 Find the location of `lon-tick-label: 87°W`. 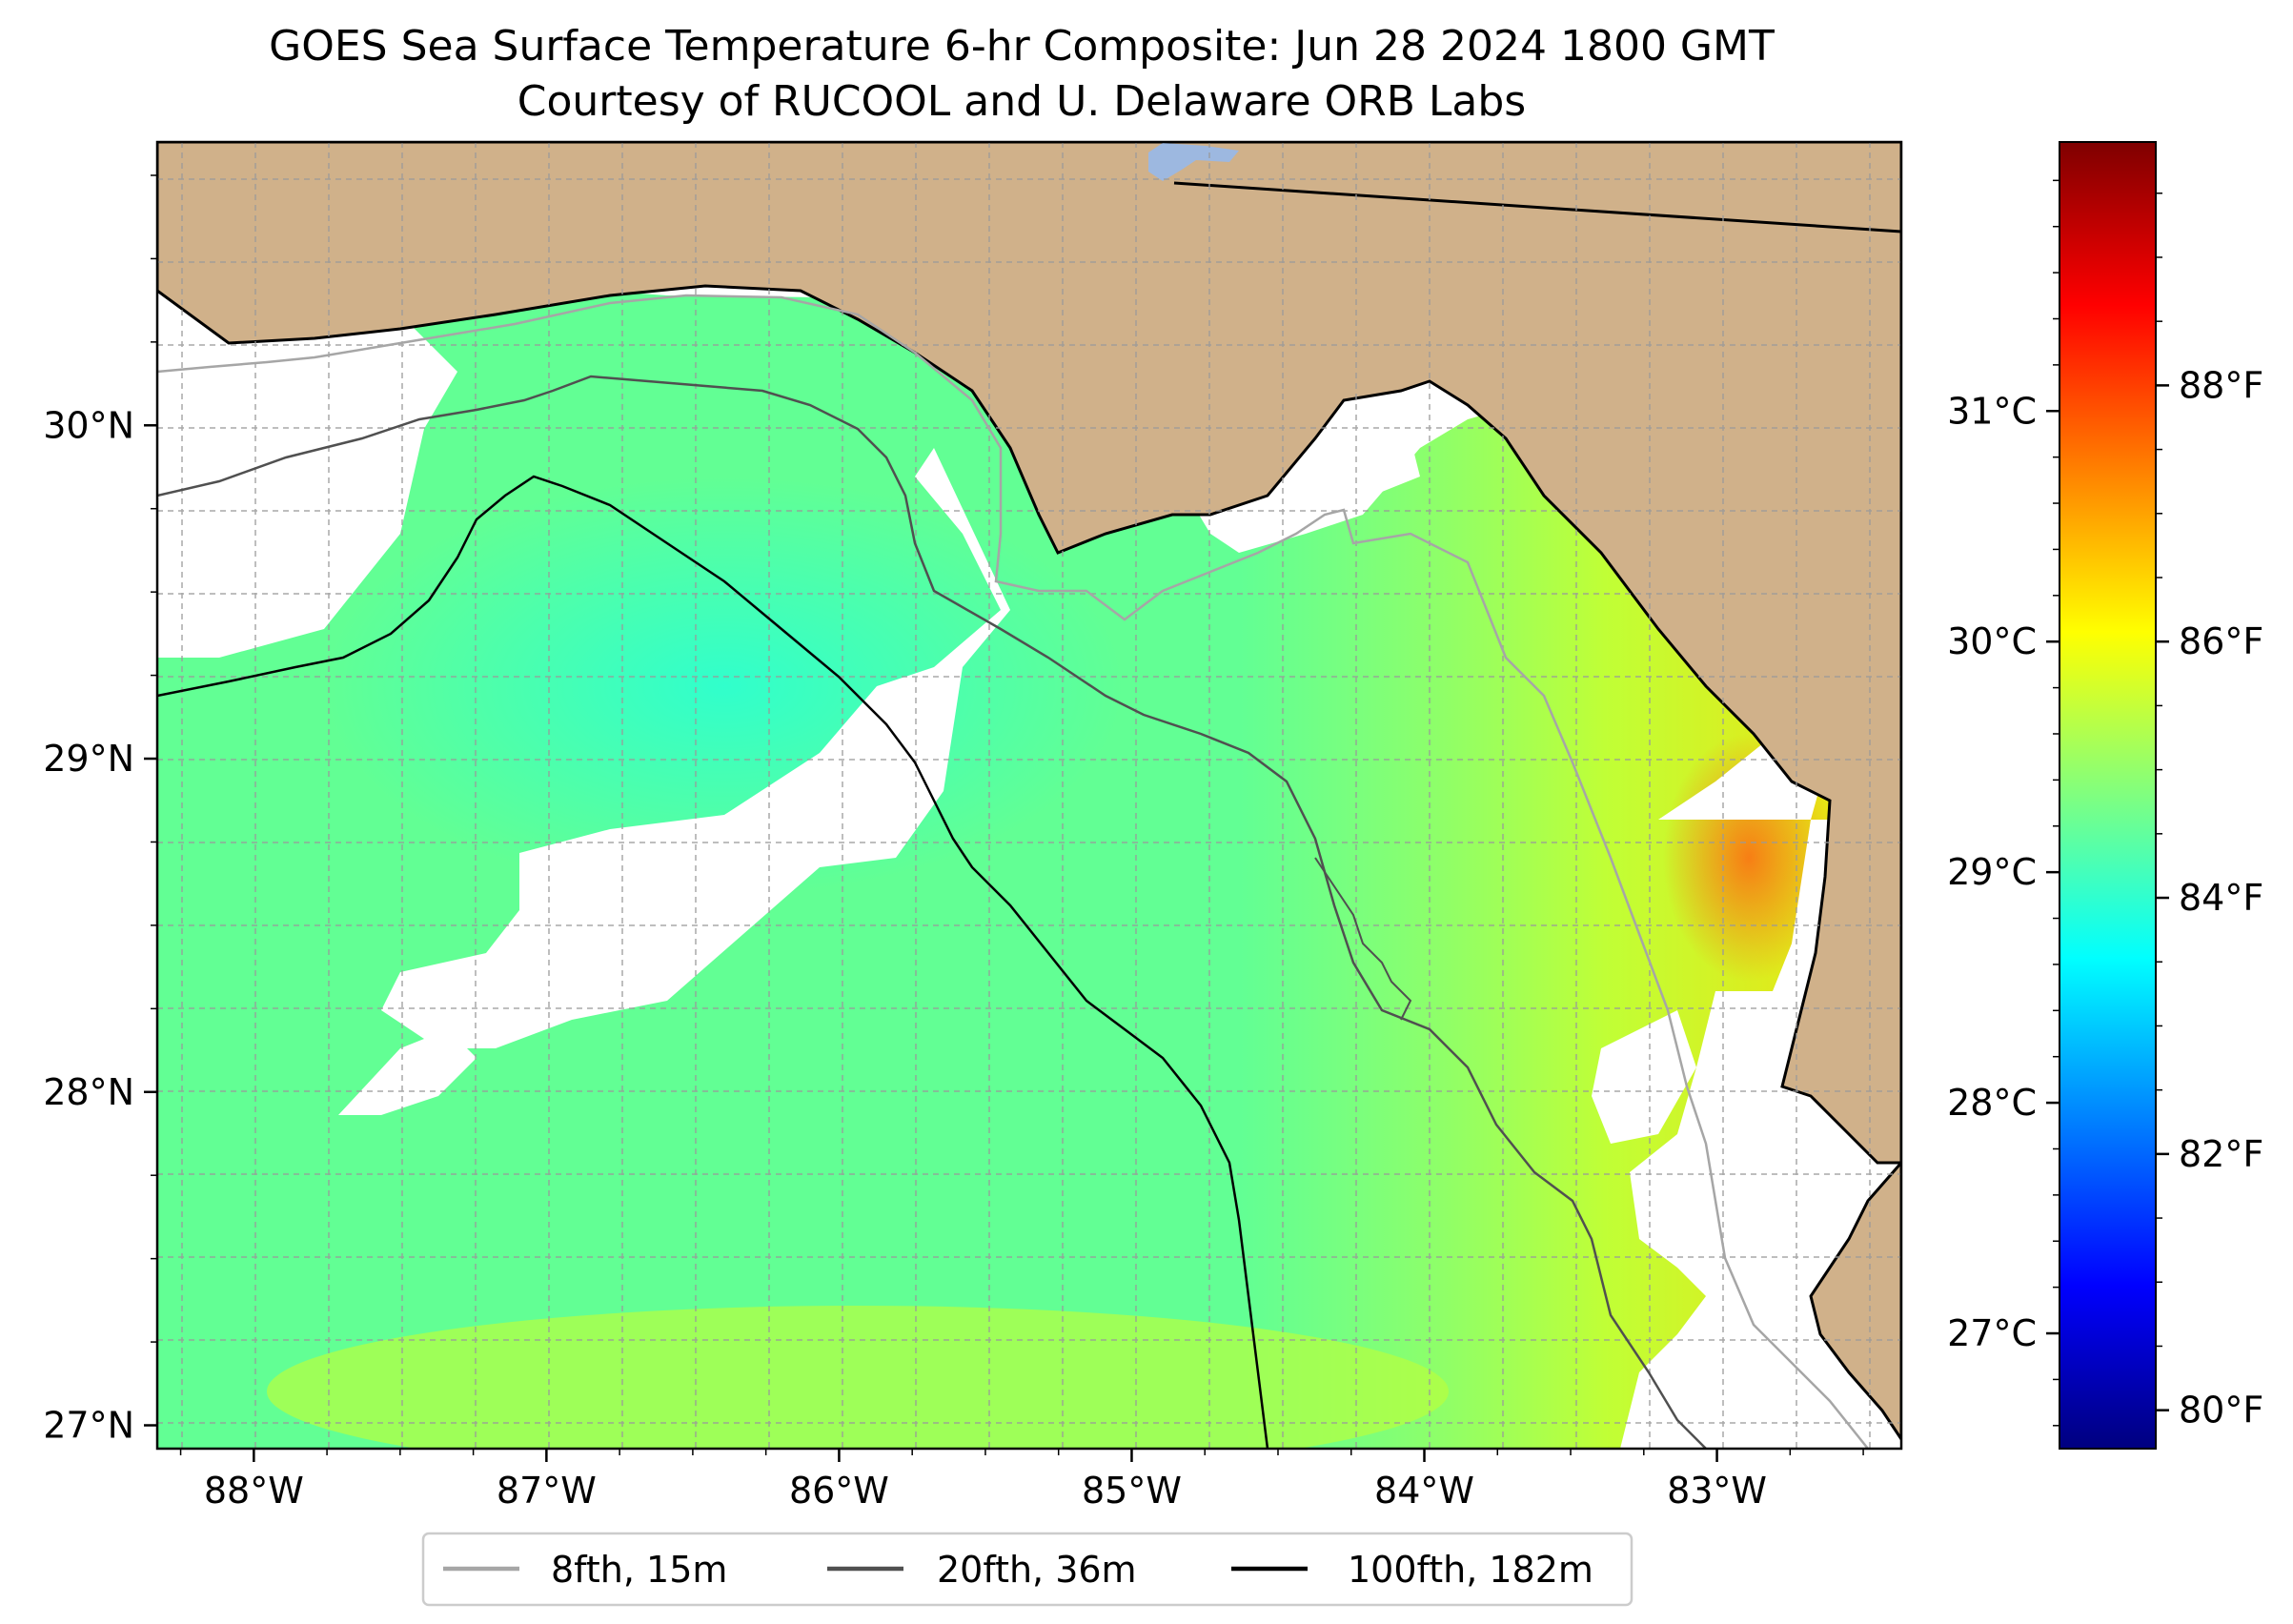

lon-tick-label: 87°W is located at coordinates (547, 1491).